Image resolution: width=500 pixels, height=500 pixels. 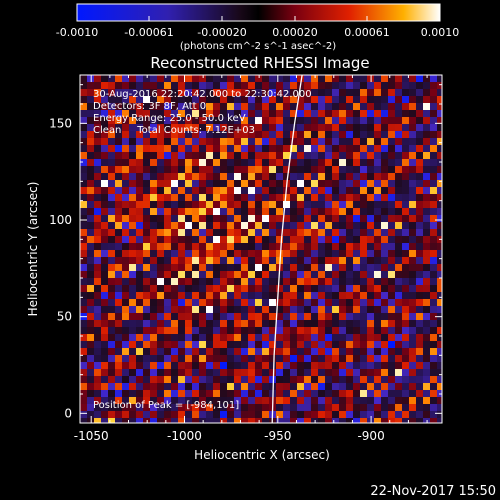 What do you see at coordinates (68, 413) in the screenshot?
I see `y-tick-label: 0` at bounding box center [68, 413].